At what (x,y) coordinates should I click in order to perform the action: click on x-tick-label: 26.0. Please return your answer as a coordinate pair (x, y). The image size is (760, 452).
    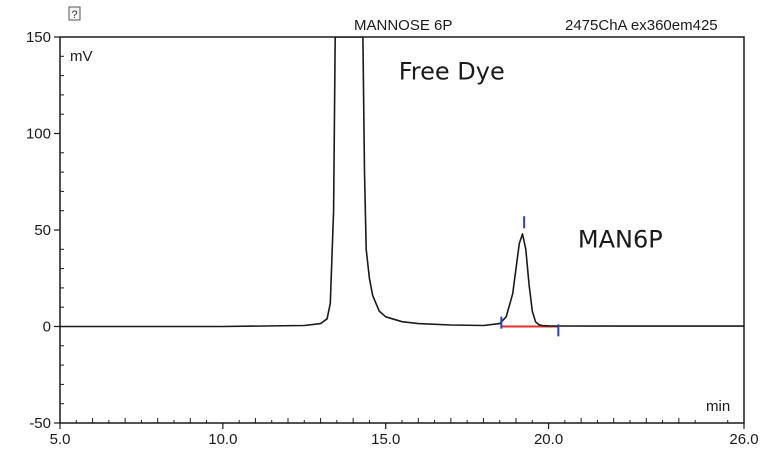
    Looking at the image, I should click on (743, 439).